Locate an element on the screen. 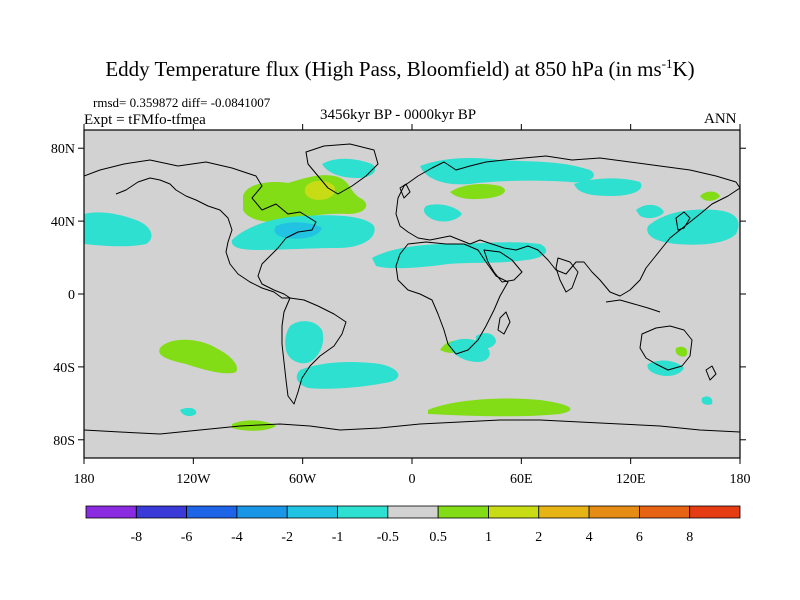  anomaly-region-south-atlantic-negative is located at coordinates (304, 342).